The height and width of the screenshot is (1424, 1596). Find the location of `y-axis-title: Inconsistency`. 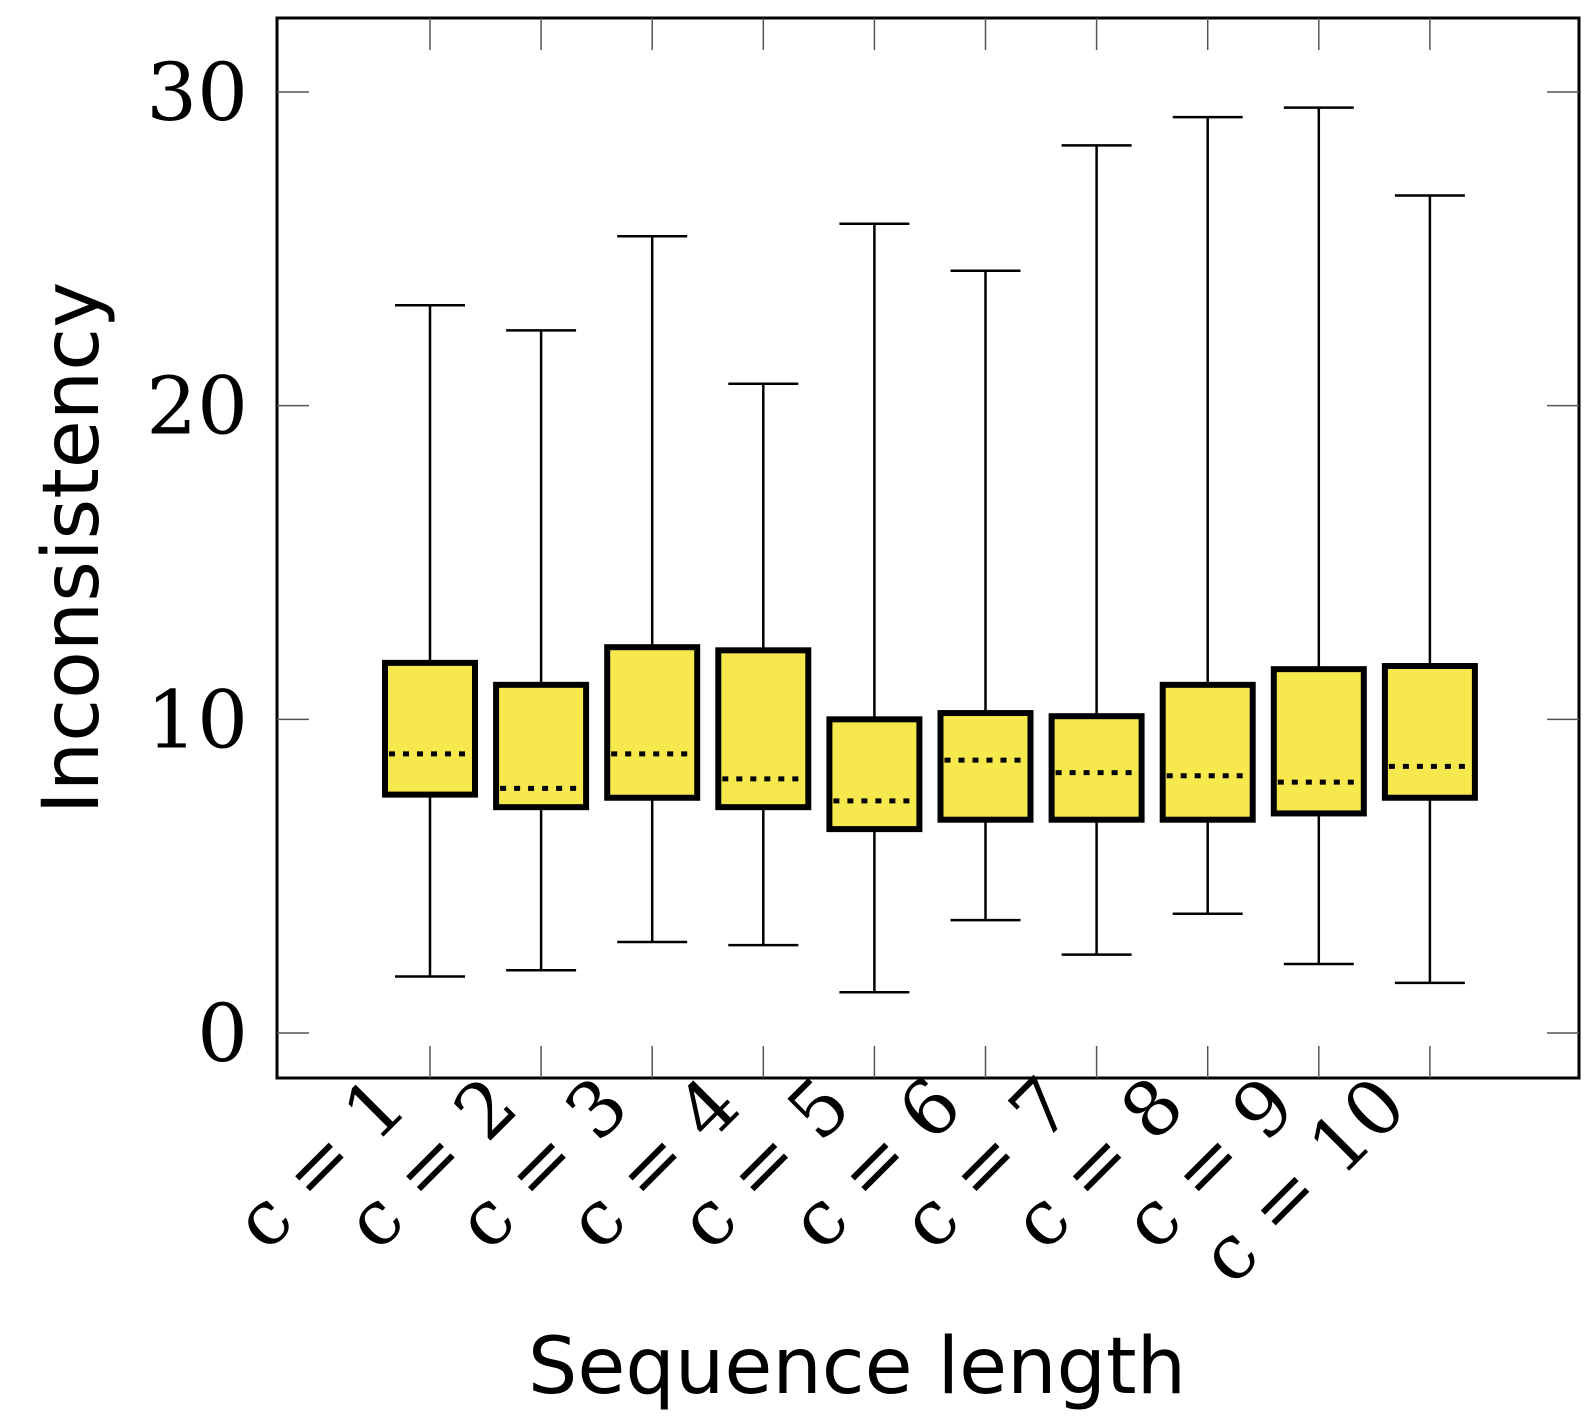

y-axis-title: Inconsistency is located at coordinates (72, 548).